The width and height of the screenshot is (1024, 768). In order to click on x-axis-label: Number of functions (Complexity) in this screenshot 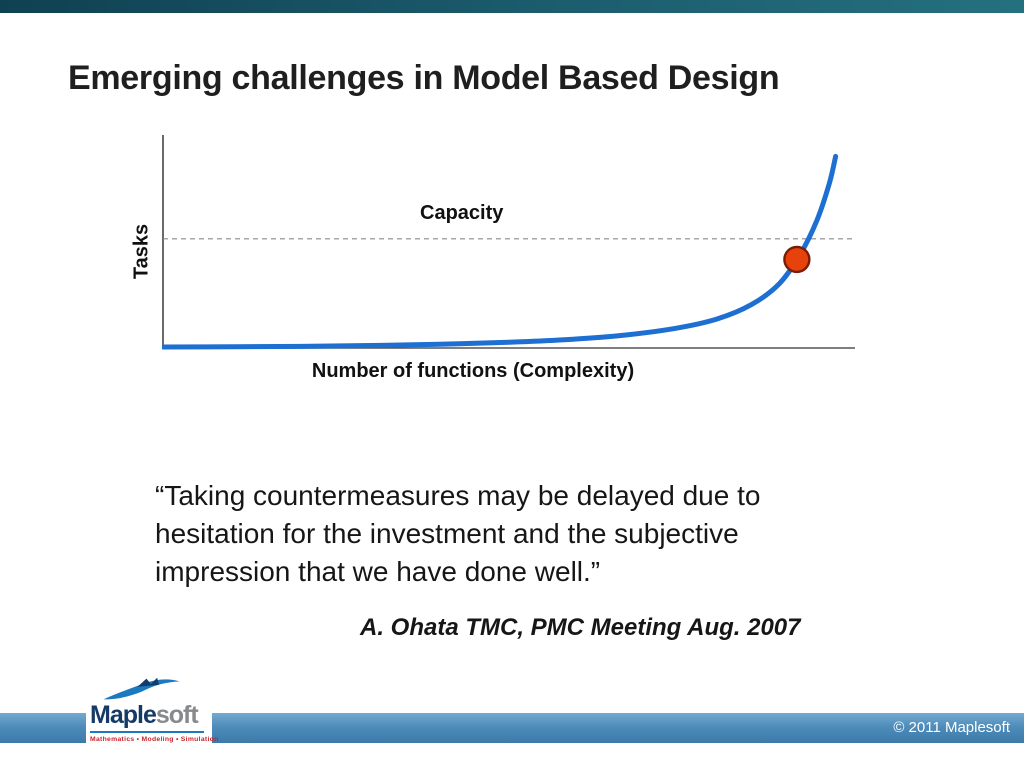, I will do `click(473, 371)`.